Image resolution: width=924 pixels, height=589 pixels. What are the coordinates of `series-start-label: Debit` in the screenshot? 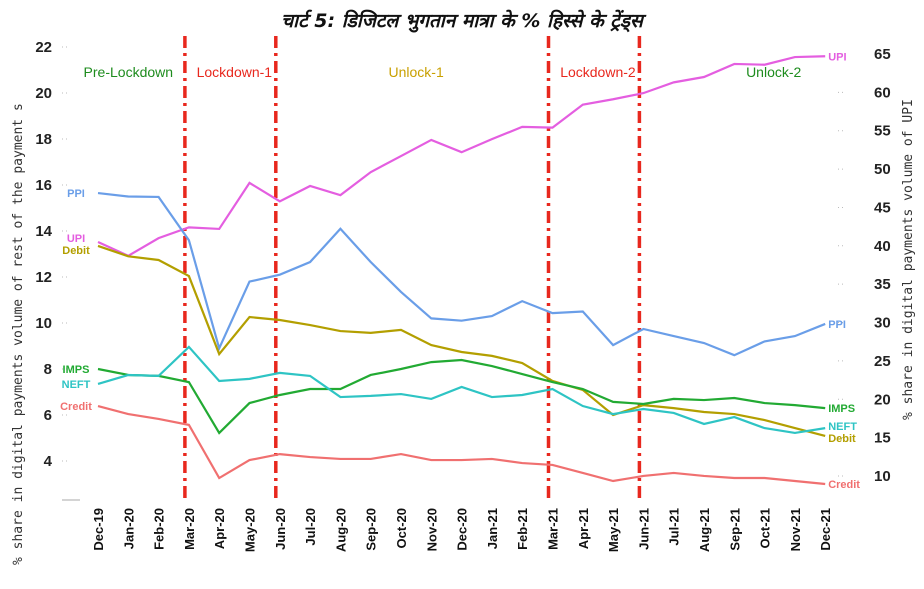 It's located at (76, 251).